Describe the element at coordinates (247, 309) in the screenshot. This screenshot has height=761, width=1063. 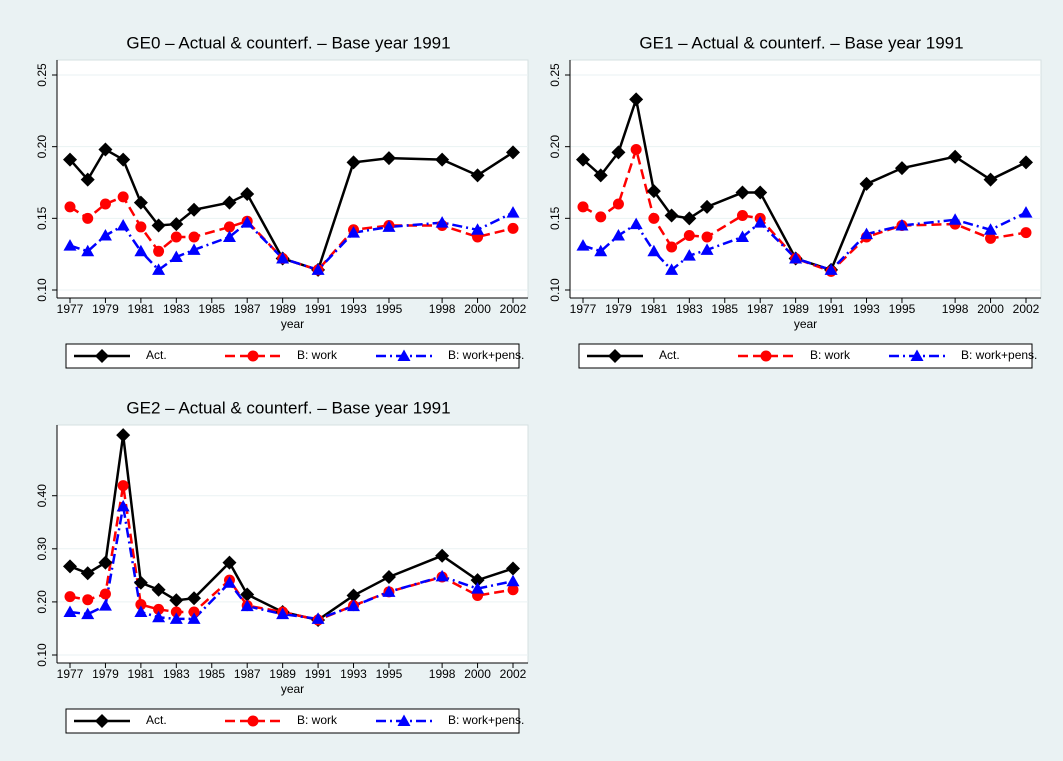
I see `x-tick-label: 1987` at that location.